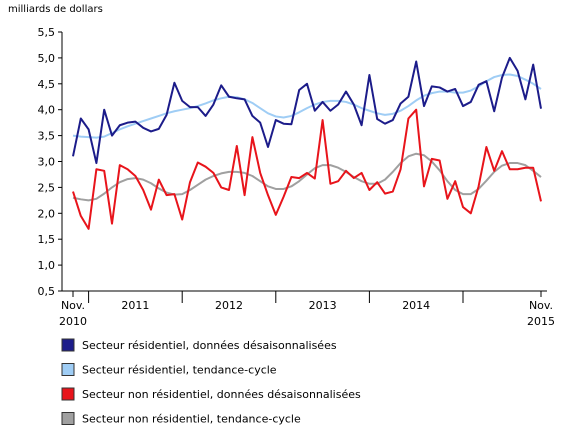  Describe the element at coordinates (47, 291) in the screenshot. I see `y-tick-label: 0,5` at that location.